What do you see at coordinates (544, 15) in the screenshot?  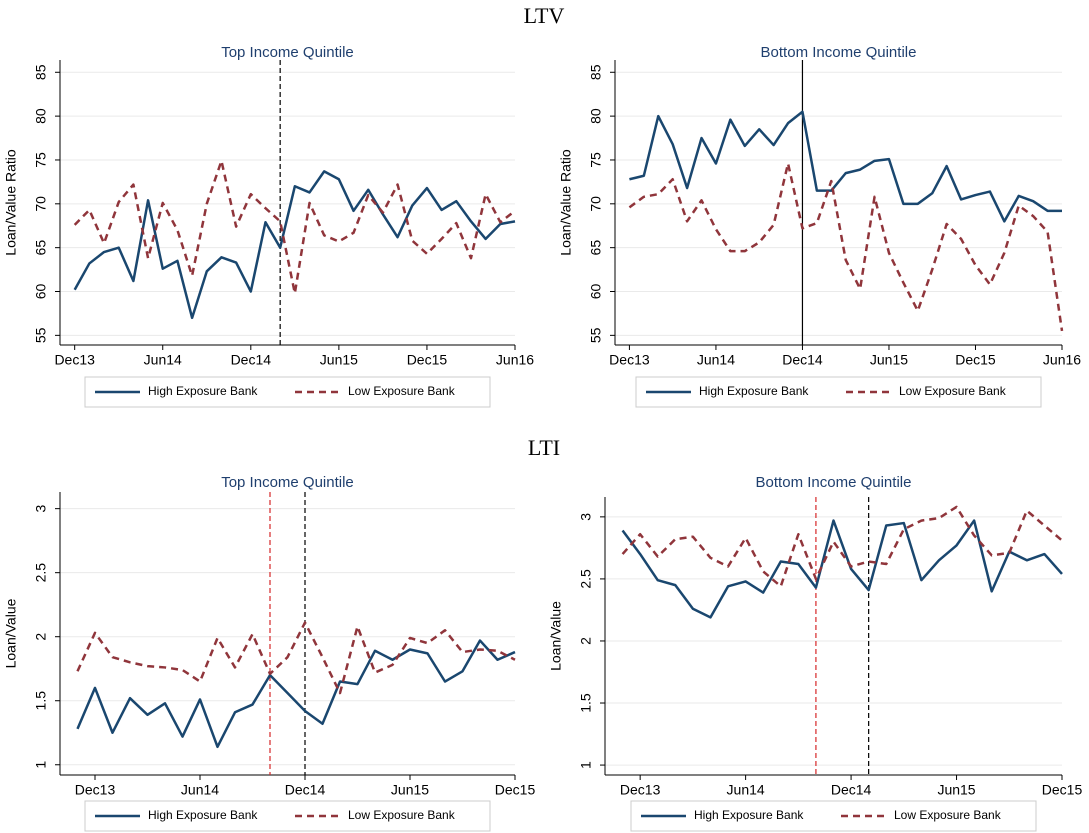 I see `section-heading: LTV` at bounding box center [544, 15].